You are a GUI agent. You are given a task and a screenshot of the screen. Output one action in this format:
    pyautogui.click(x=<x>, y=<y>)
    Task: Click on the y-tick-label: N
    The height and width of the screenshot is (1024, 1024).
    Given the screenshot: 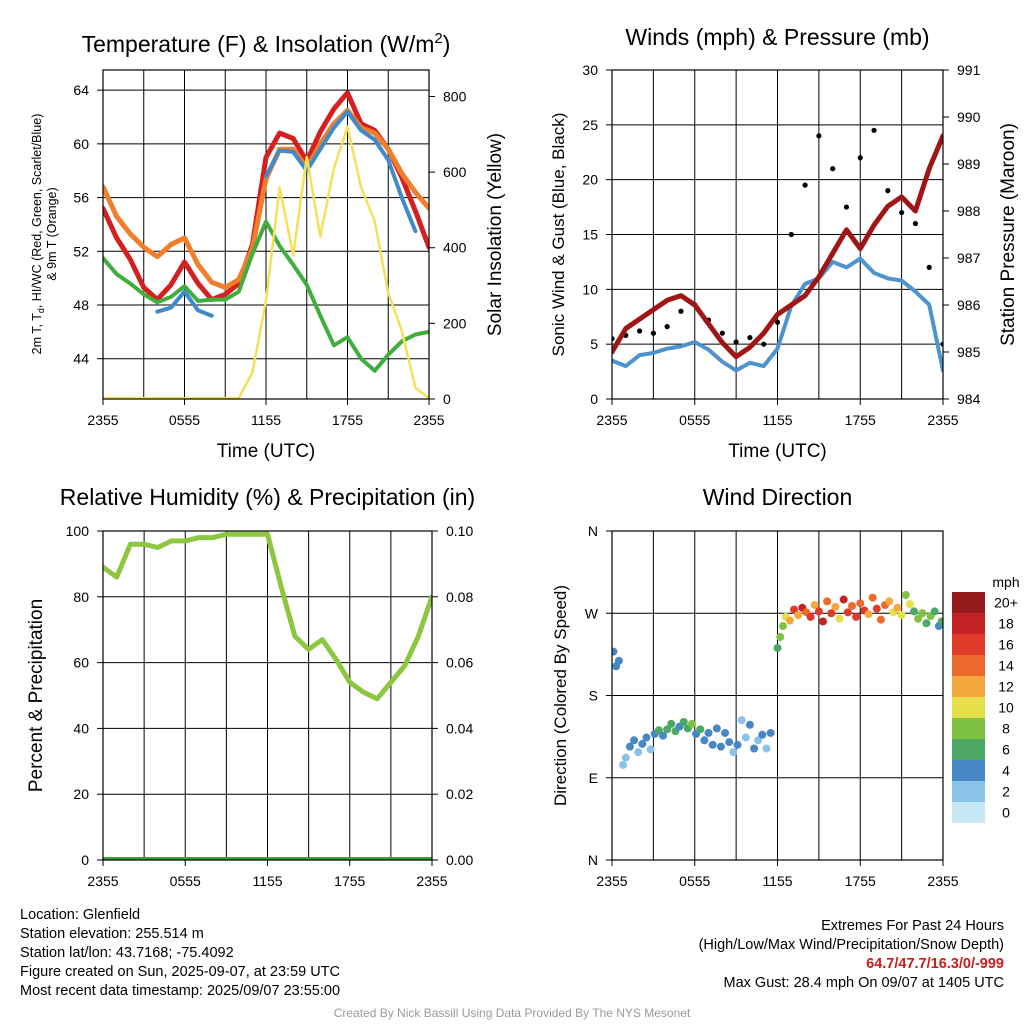 What is the action you would take?
    pyautogui.click(x=593, y=860)
    